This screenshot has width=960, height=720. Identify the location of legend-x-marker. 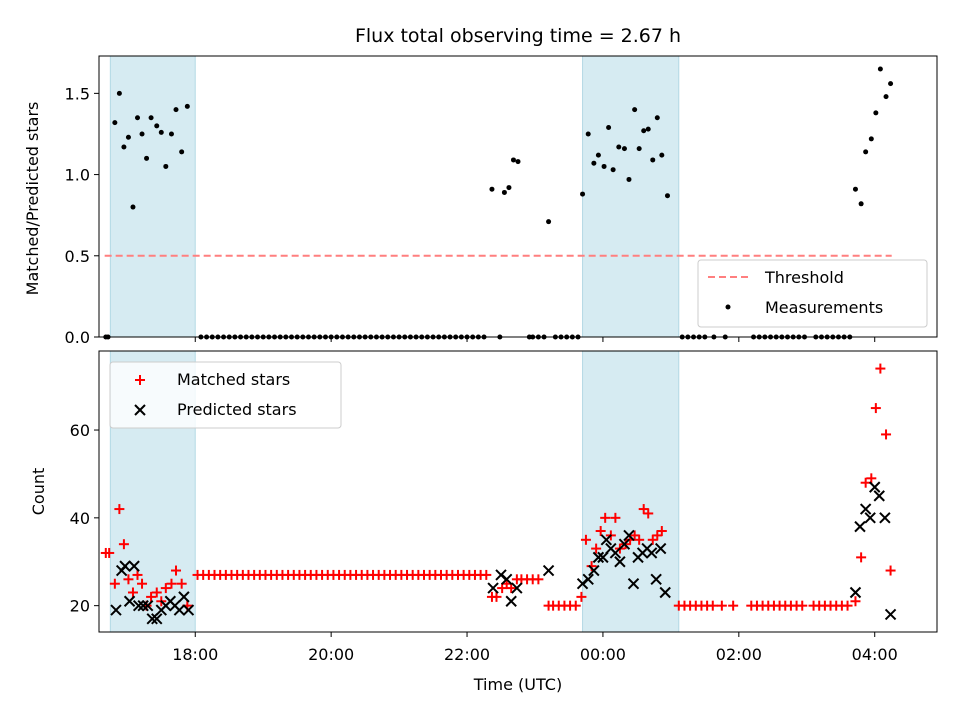
(140, 410).